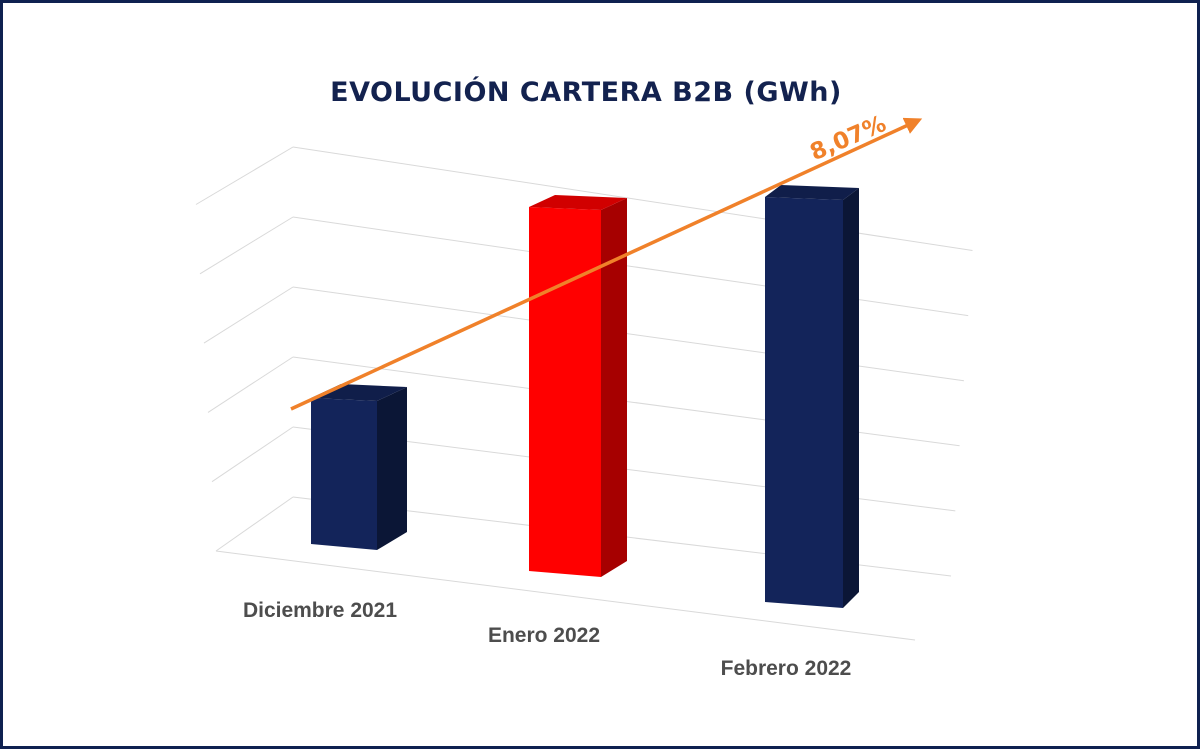 The image size is (1200, 752). What do you see at coordinates (565, 595) in the screenshot?
I see `floor-edge` at bounding box center [565, 595].